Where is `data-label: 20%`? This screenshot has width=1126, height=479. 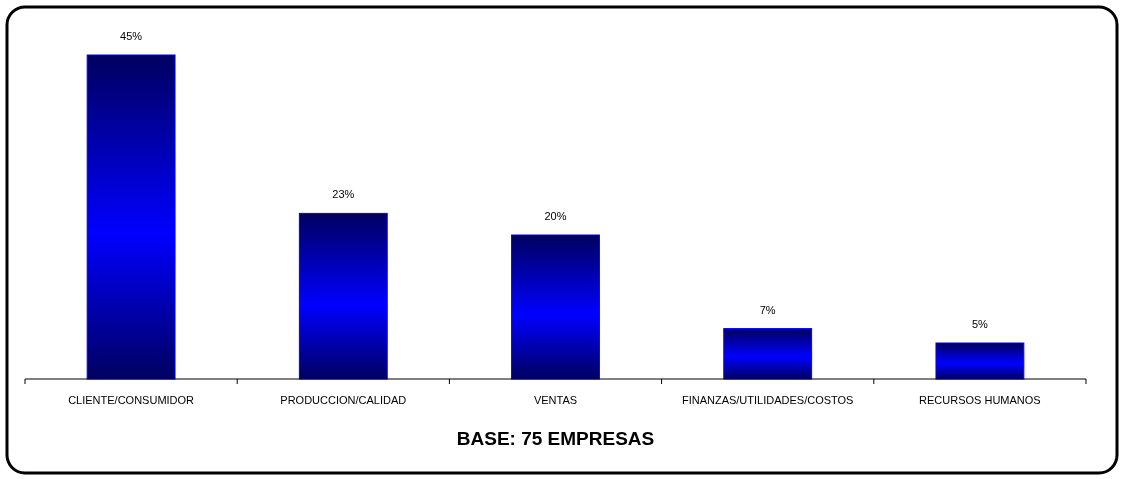 data-label: 20% is located at coordinates (555, 216).